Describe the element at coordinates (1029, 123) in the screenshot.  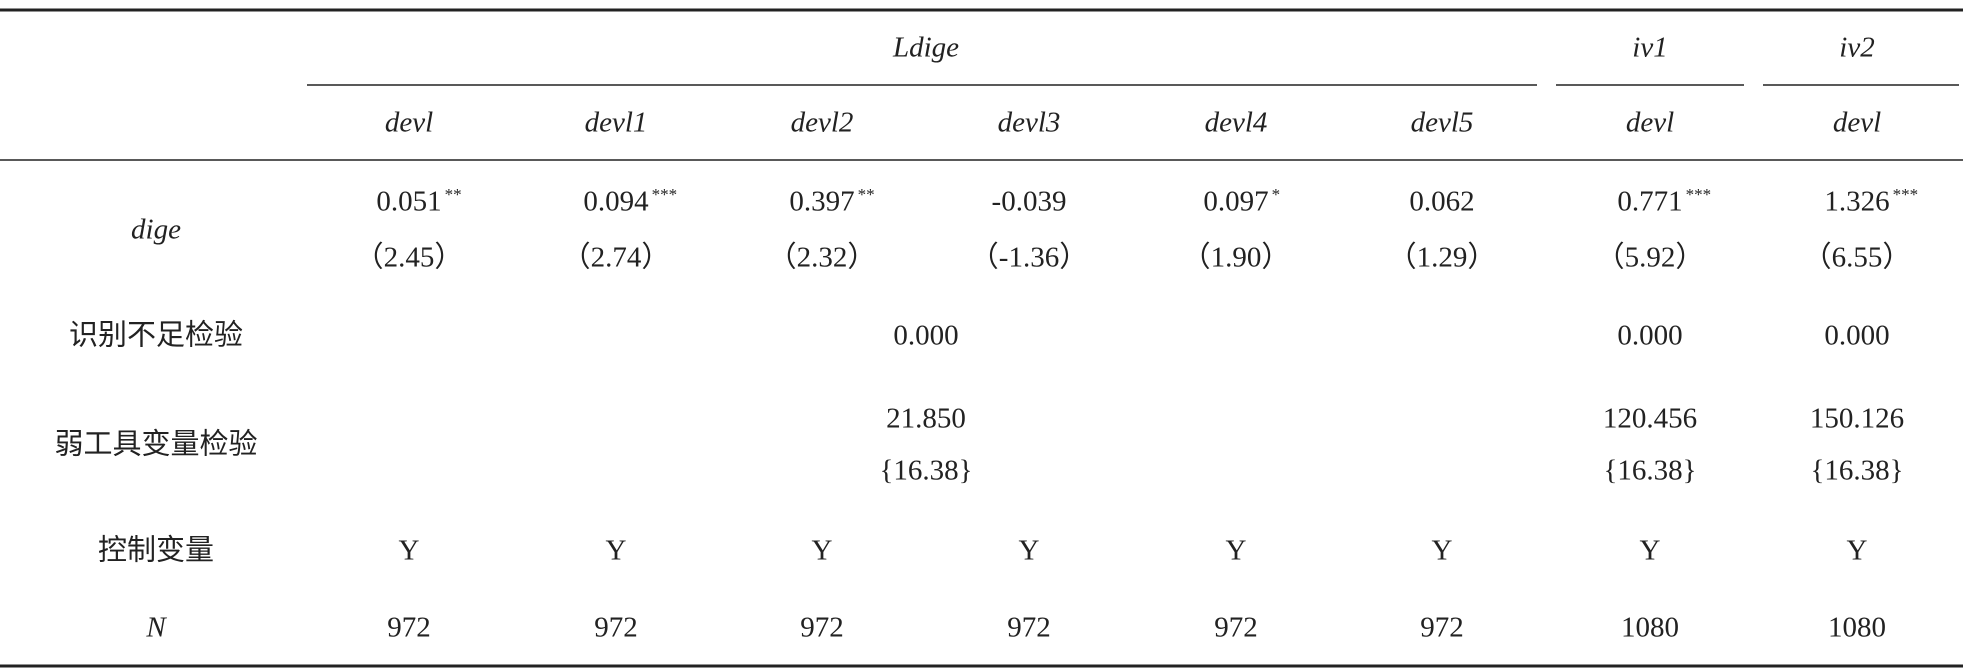
I see `column-header: devl3` at that location.